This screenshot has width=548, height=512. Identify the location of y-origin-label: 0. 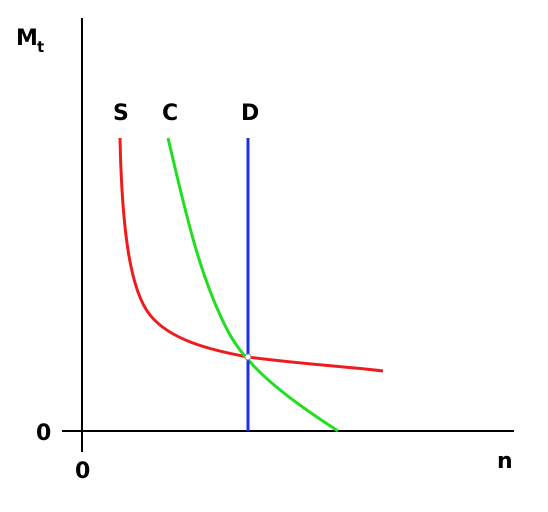
(43, 433).